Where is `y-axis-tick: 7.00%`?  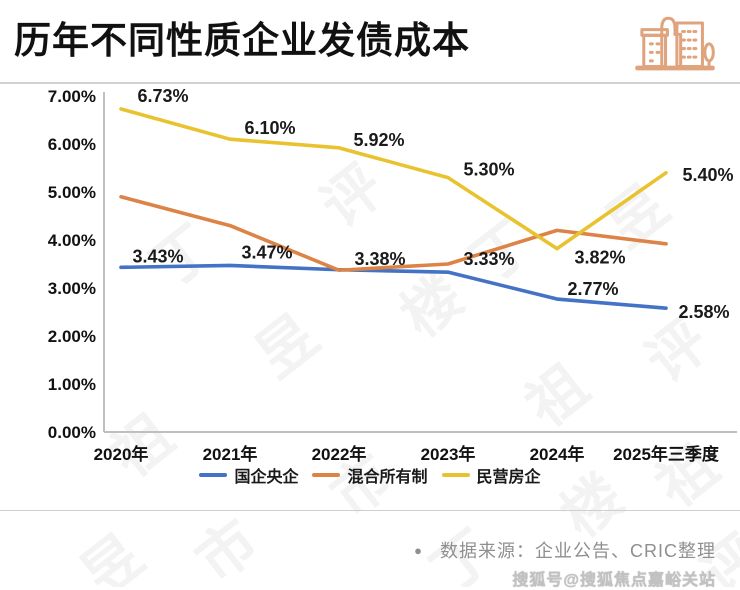 y-axis-tick: 7.00% is located at coordinates (72, 96).